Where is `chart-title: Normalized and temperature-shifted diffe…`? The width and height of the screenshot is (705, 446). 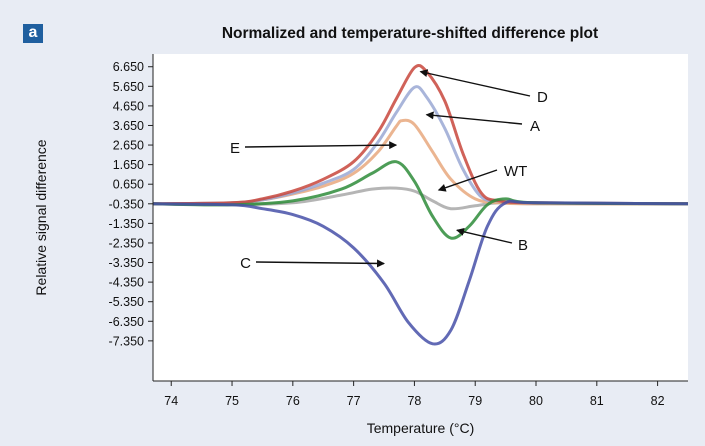
chart-title: Normalized and temperature-shifted diffe… is located at coordinates (410, 33).